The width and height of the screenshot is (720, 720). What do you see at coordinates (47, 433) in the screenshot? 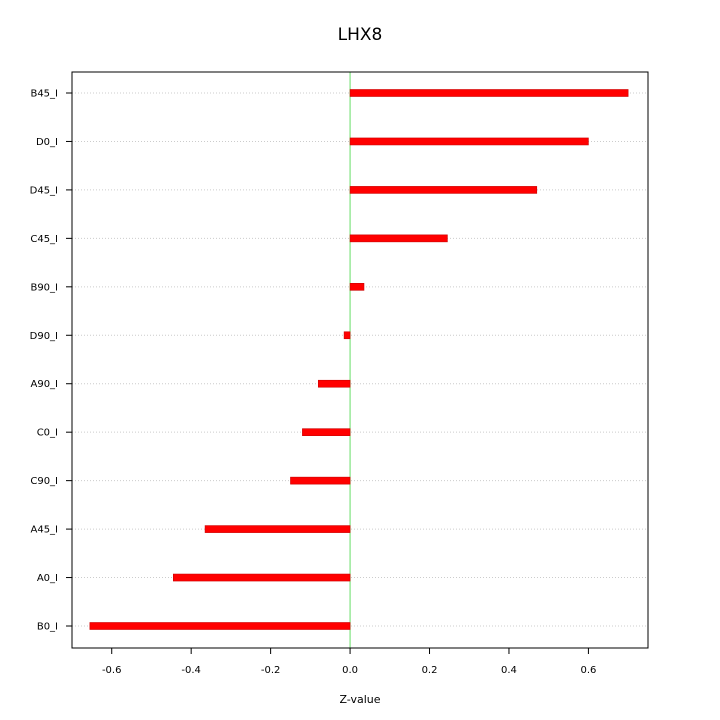
I see `y-tick-label: C0_I` at bounding box center [47, 433].